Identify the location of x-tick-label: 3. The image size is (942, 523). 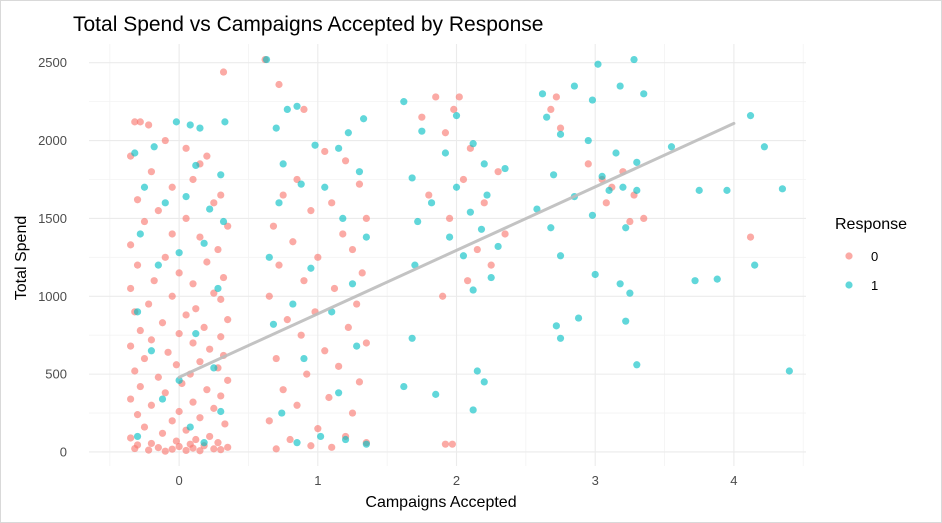
(595, 480).